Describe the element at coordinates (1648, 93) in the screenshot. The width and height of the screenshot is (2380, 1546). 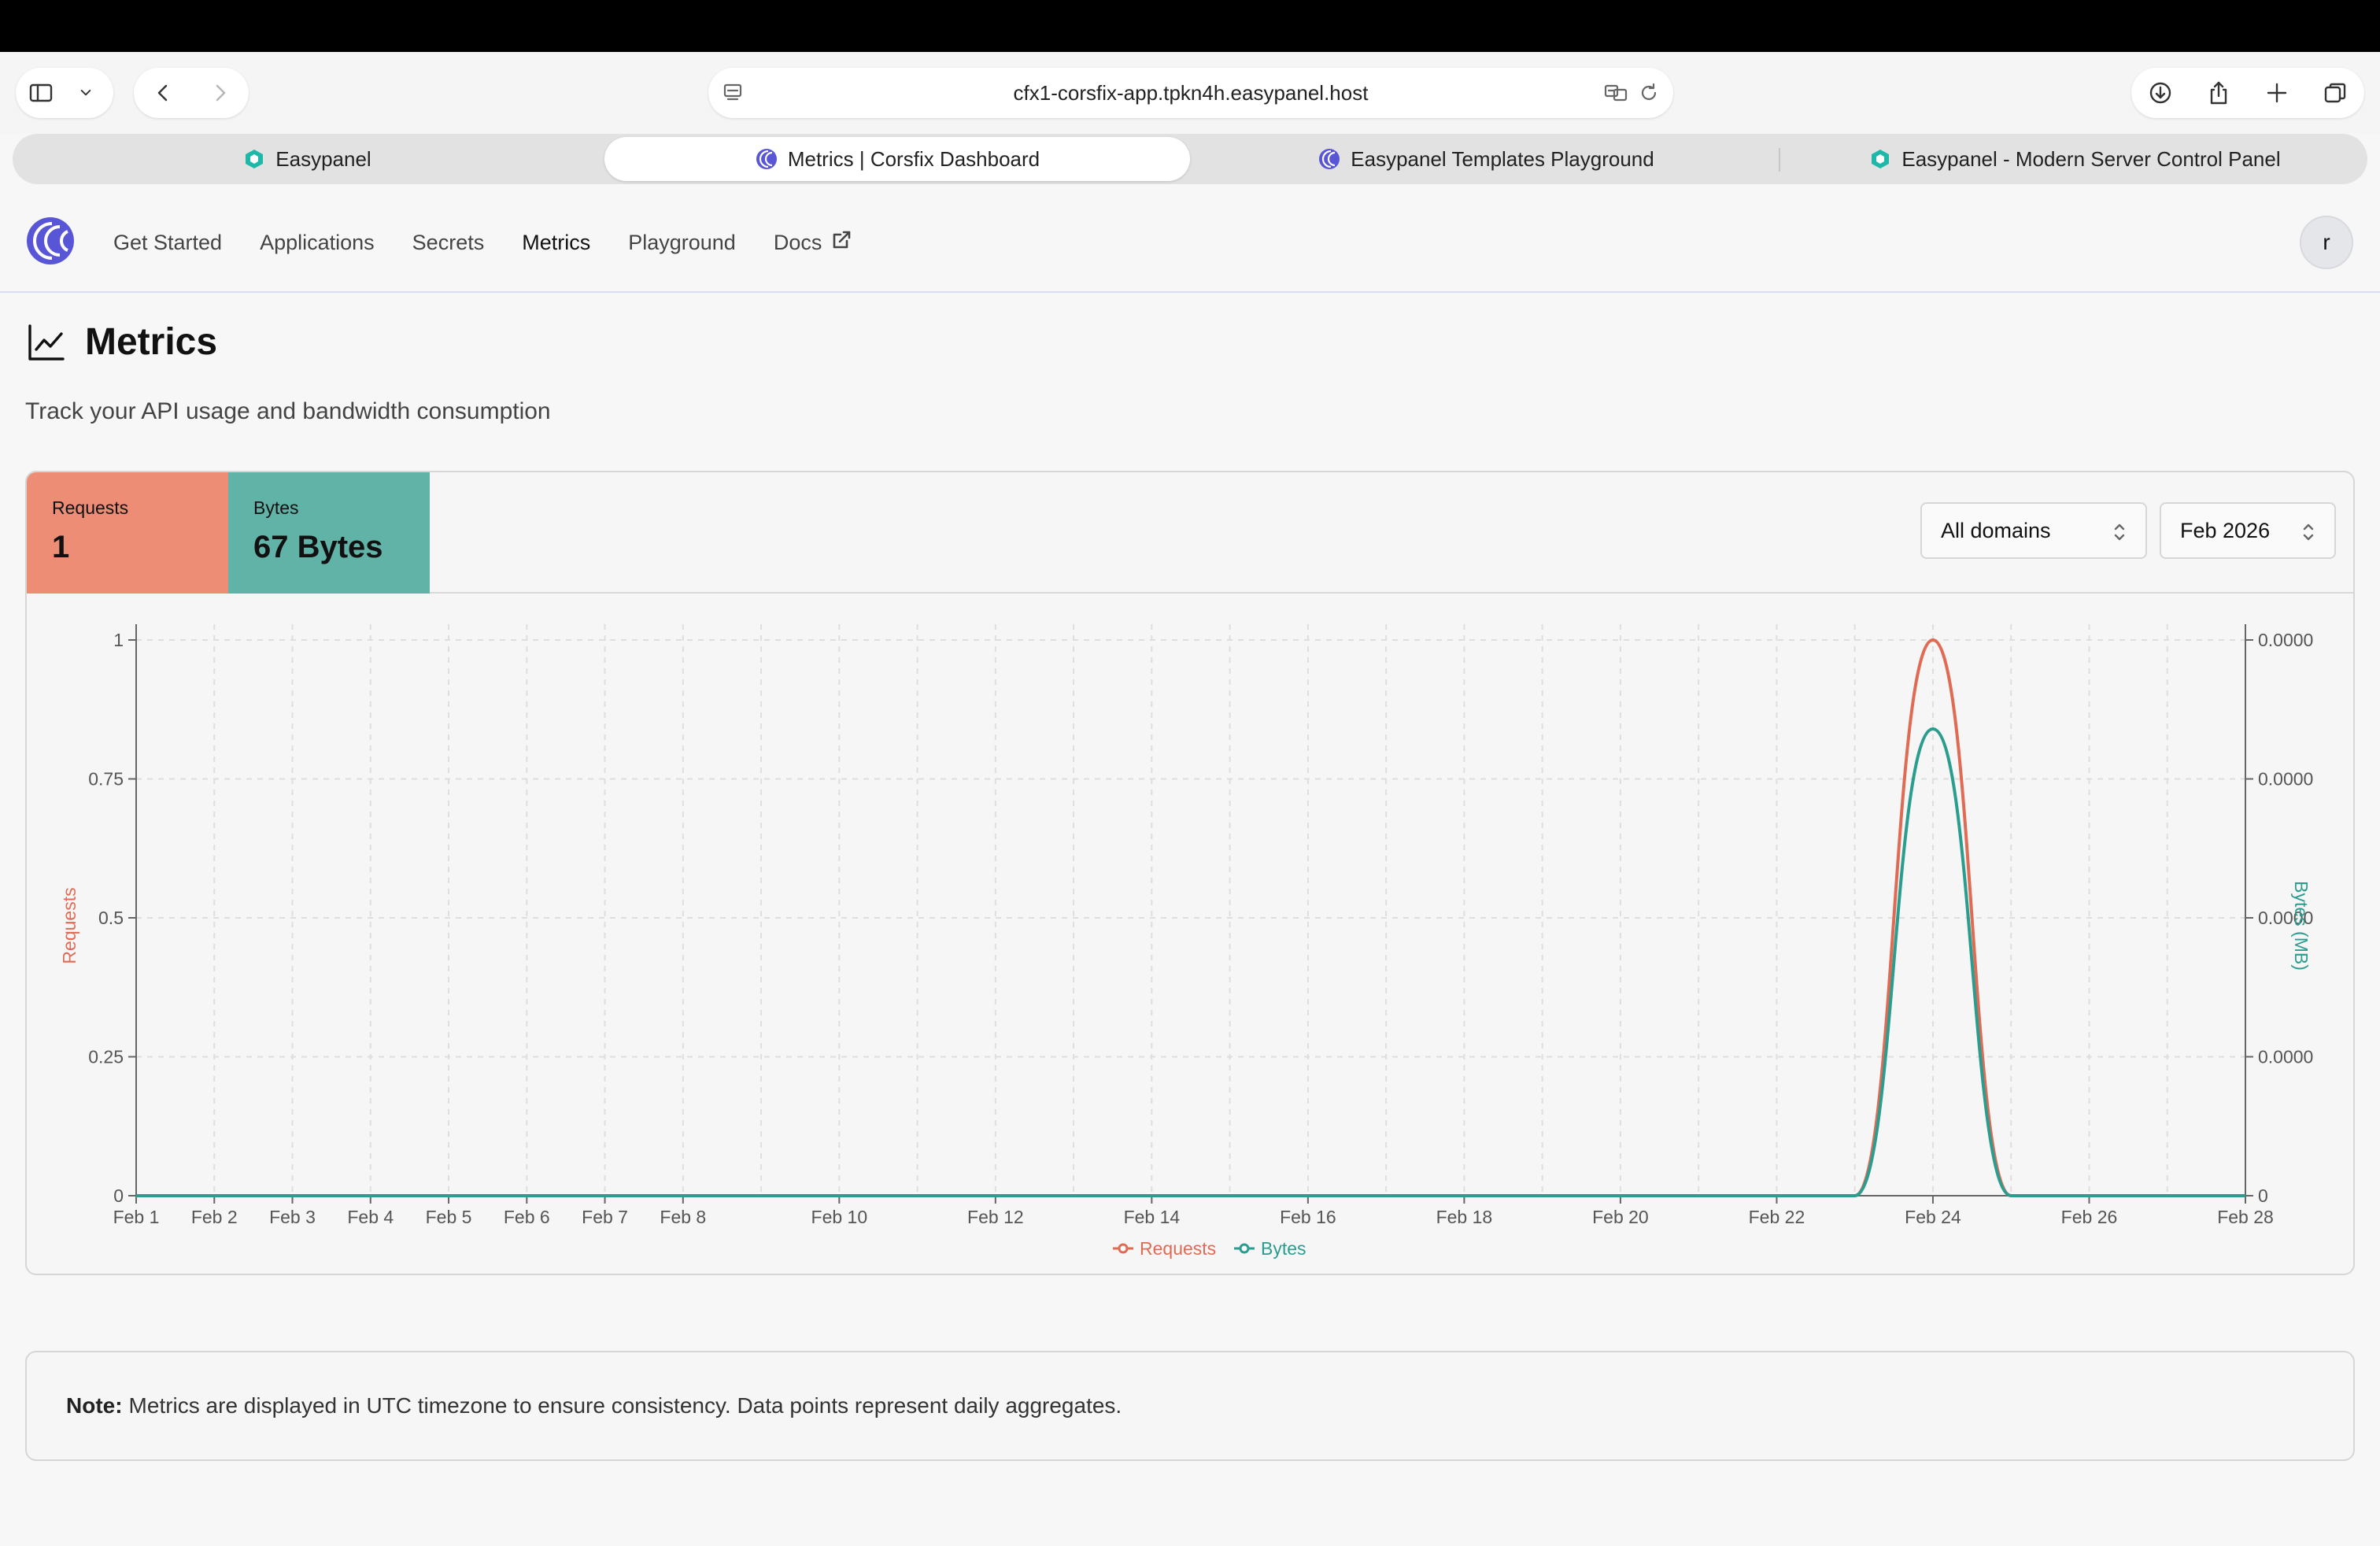
I see `reload-icon` at that location.